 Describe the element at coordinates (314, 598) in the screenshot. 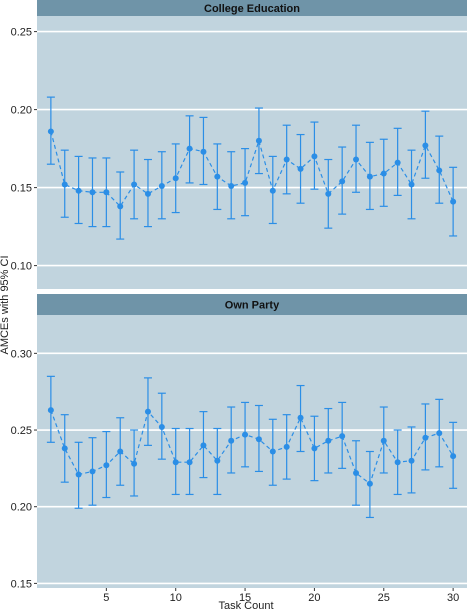

I see `x-tick-label: 20` at that location.